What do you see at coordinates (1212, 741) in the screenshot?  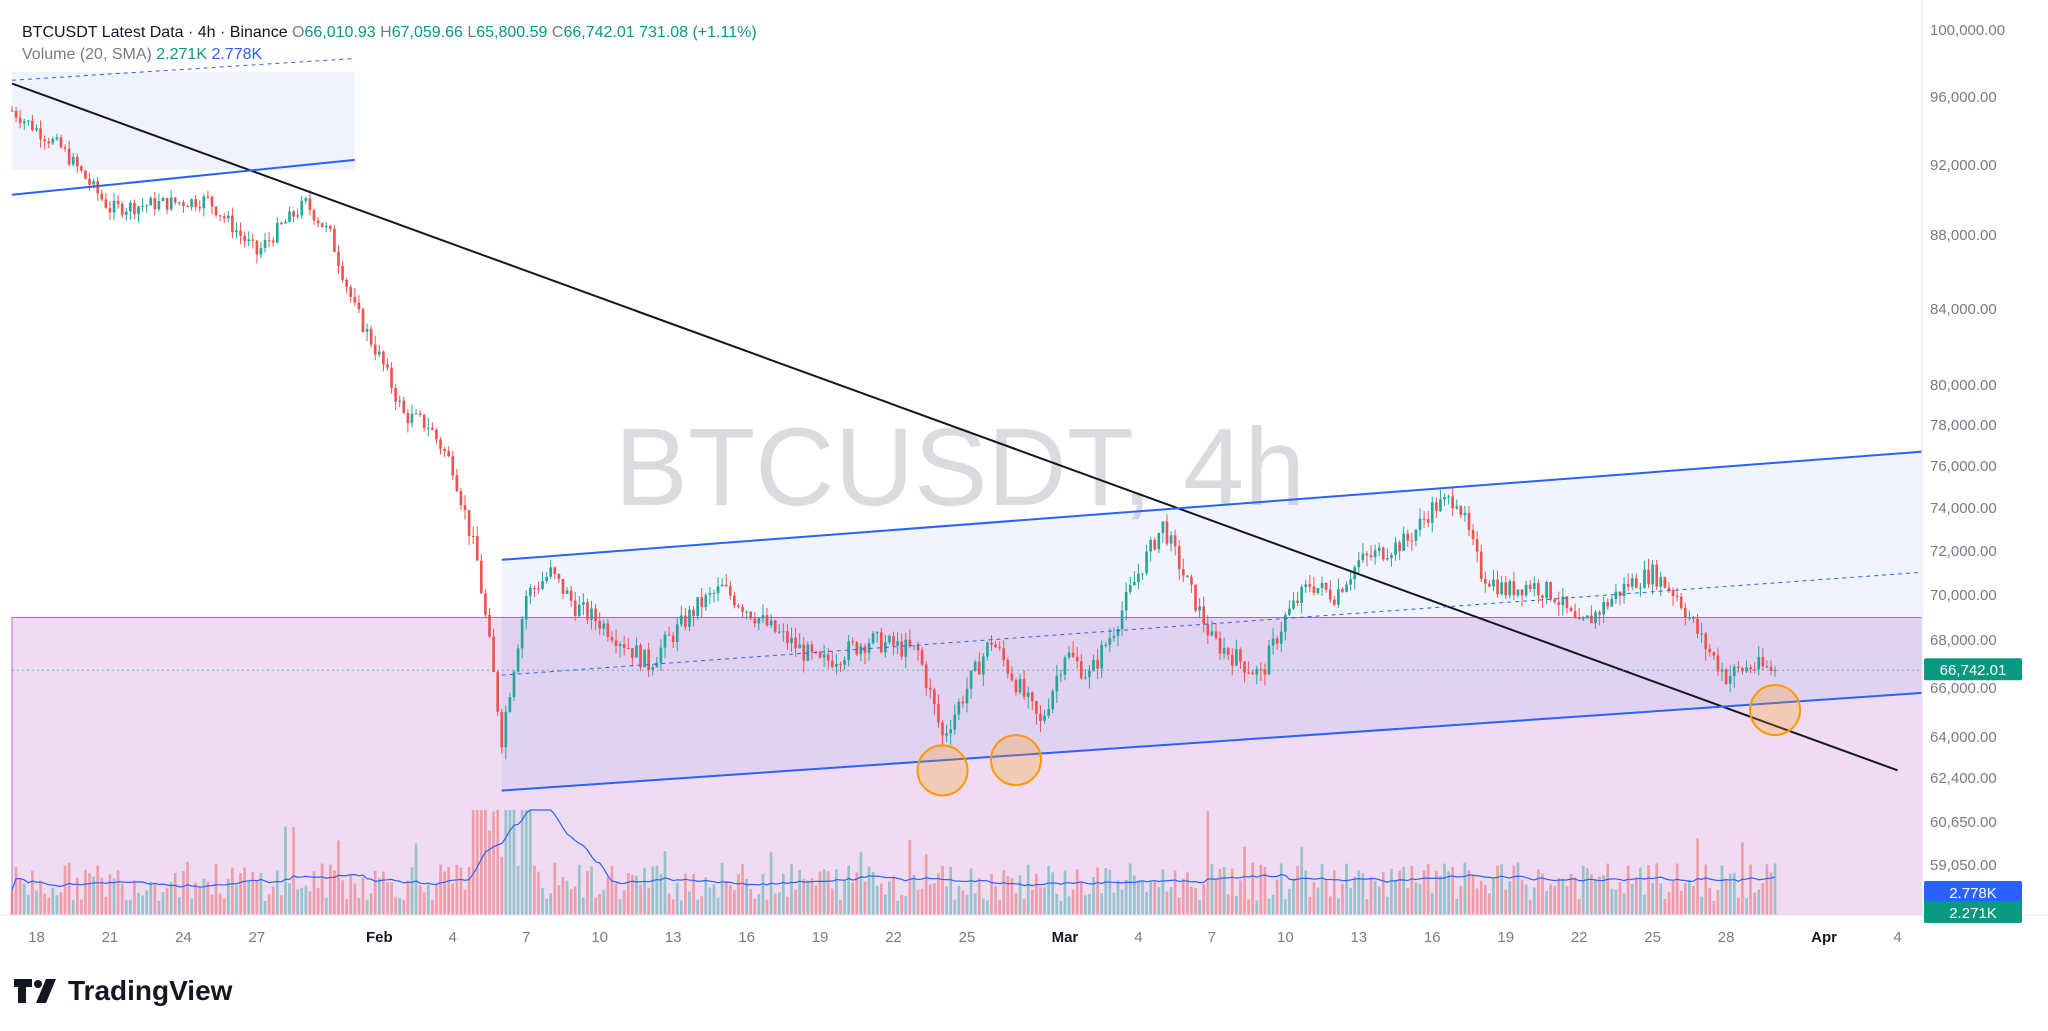 I see `lower-channel-line` at bounding box center [1212, 741].